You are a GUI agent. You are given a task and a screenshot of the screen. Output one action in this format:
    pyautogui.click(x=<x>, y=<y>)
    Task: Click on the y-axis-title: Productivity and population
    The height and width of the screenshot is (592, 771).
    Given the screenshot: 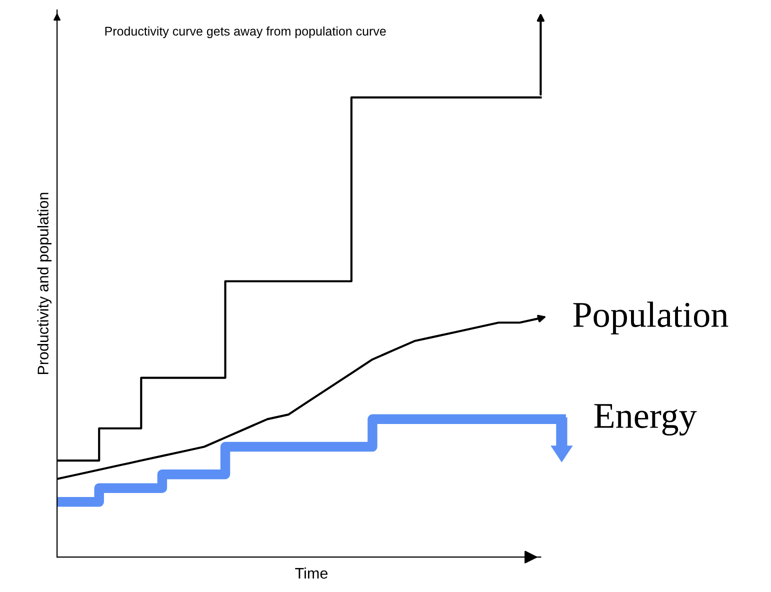 What is the action you would take?
    pyautogui.click(x=44, y=283)
    